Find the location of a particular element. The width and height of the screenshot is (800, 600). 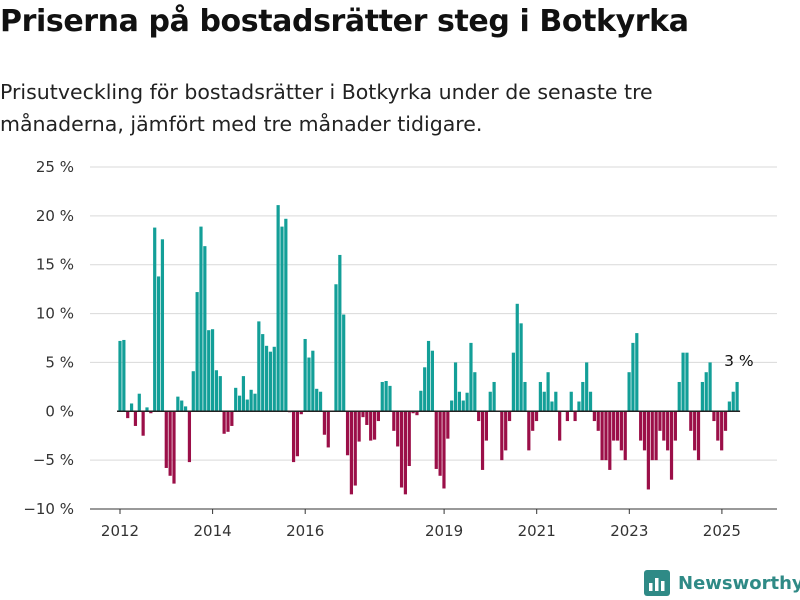

axes is located at coordinates (433, 462).